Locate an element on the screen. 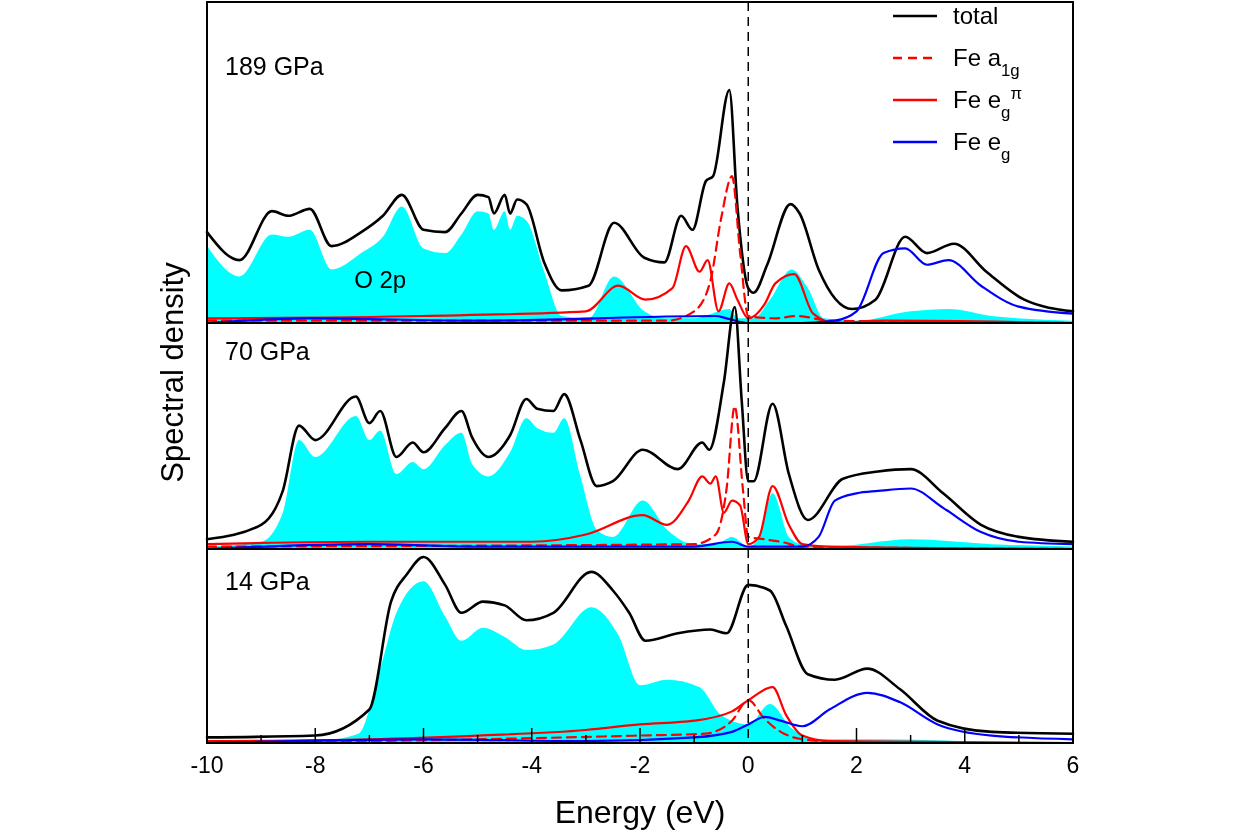 This screenshot has height=837, width=1239. x-tick-label: -2 is located at coordinates (640, 765).